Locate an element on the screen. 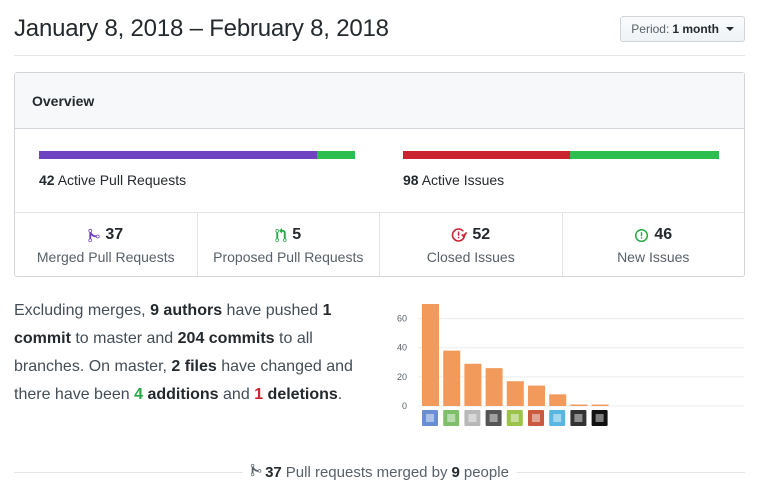 The width and height of the screenshot is (761, 487). footer-people-count: 9 is located at coordinates (455, 472).